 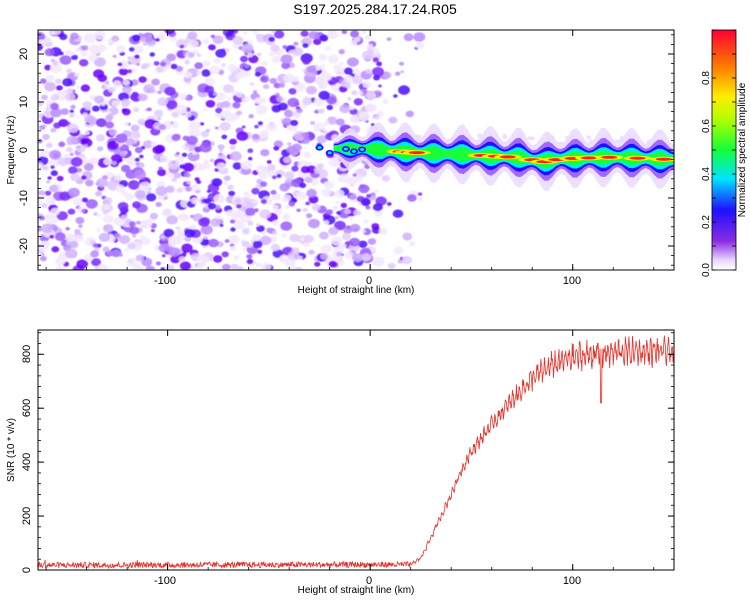 What do you see at coordinates (356, 590) in the screenshot?
I see `snr-xaxis-label: Height of straight line (km)` at bounding box center [356, 590].